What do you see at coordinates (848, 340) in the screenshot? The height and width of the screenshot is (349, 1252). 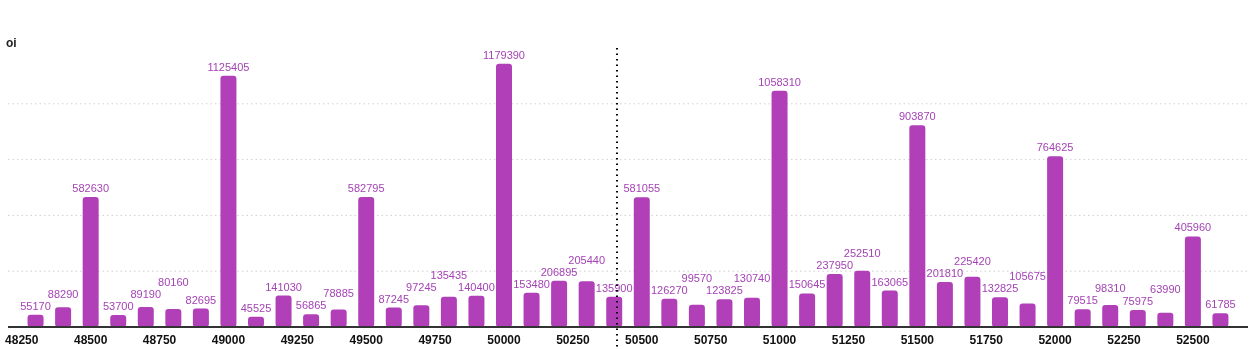 I see `x-tick-label: 51250` at bounding box center [848, 340].